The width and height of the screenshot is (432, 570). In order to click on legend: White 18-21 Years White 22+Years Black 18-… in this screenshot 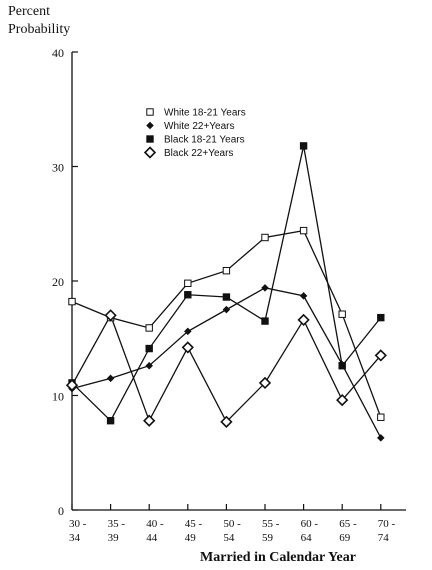, I will do `click(194, 133)`.